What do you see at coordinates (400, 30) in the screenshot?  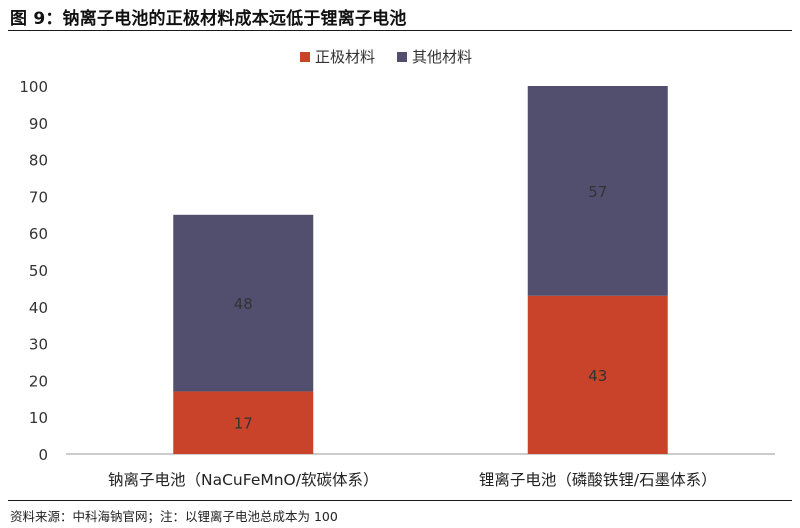 I see `title-divider` at bounding box center [400, 30].